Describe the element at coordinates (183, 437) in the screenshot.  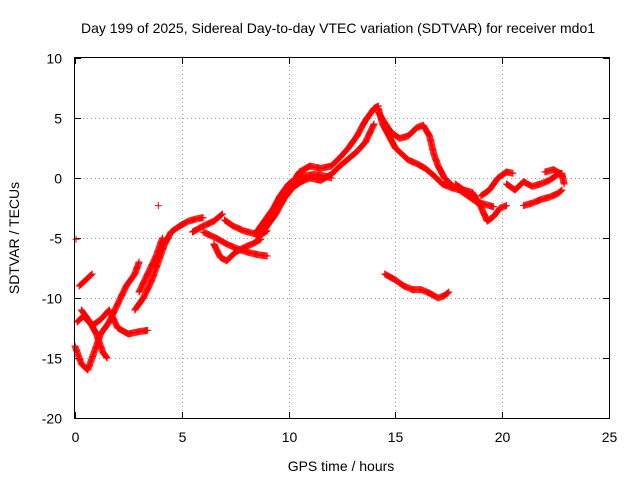
I see `x-tick-label: 5` at that location.